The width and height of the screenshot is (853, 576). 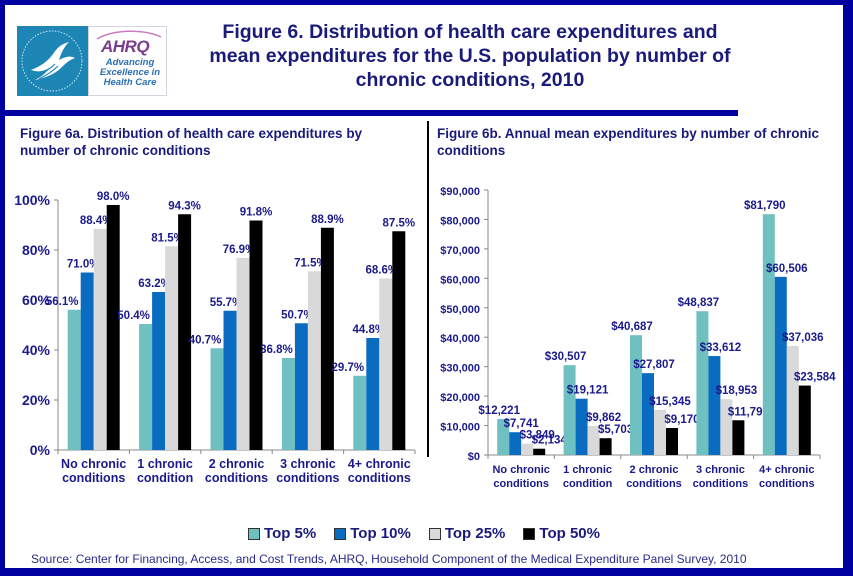 What do you see at coordinates (115, 150) in the screenshot?
I see `chart-title-line: number of chronic conditions` at bounding box center [115, 150].